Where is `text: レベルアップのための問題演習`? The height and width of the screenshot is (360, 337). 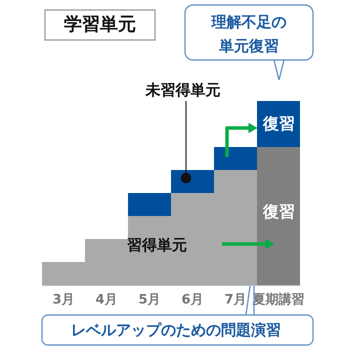
text: レベルアップのための問題演習 is located at coordinates (176, 330).